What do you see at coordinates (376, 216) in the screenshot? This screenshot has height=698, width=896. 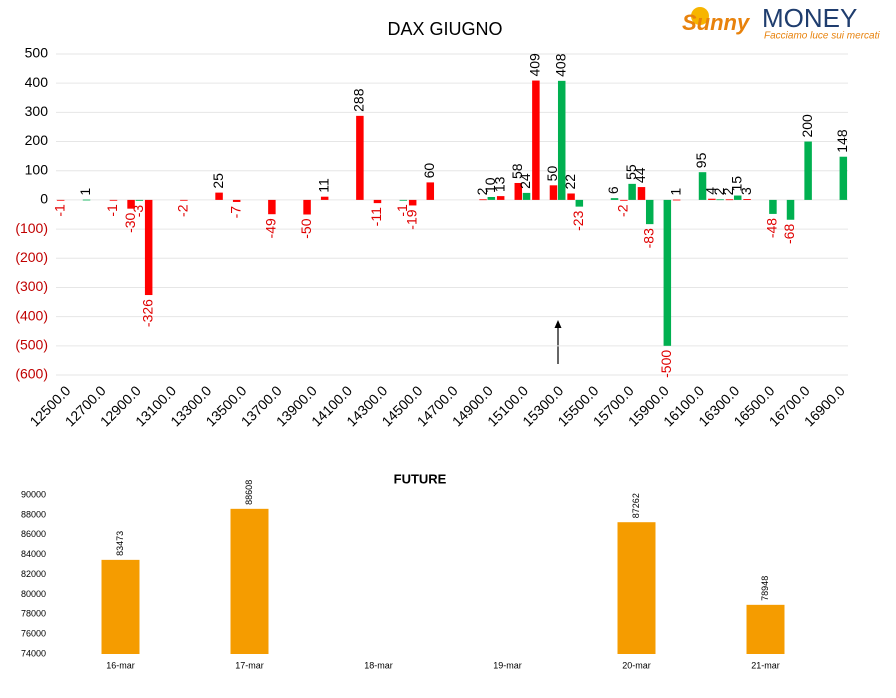 I see `data-label: -11` at bounding box center [376, 216].